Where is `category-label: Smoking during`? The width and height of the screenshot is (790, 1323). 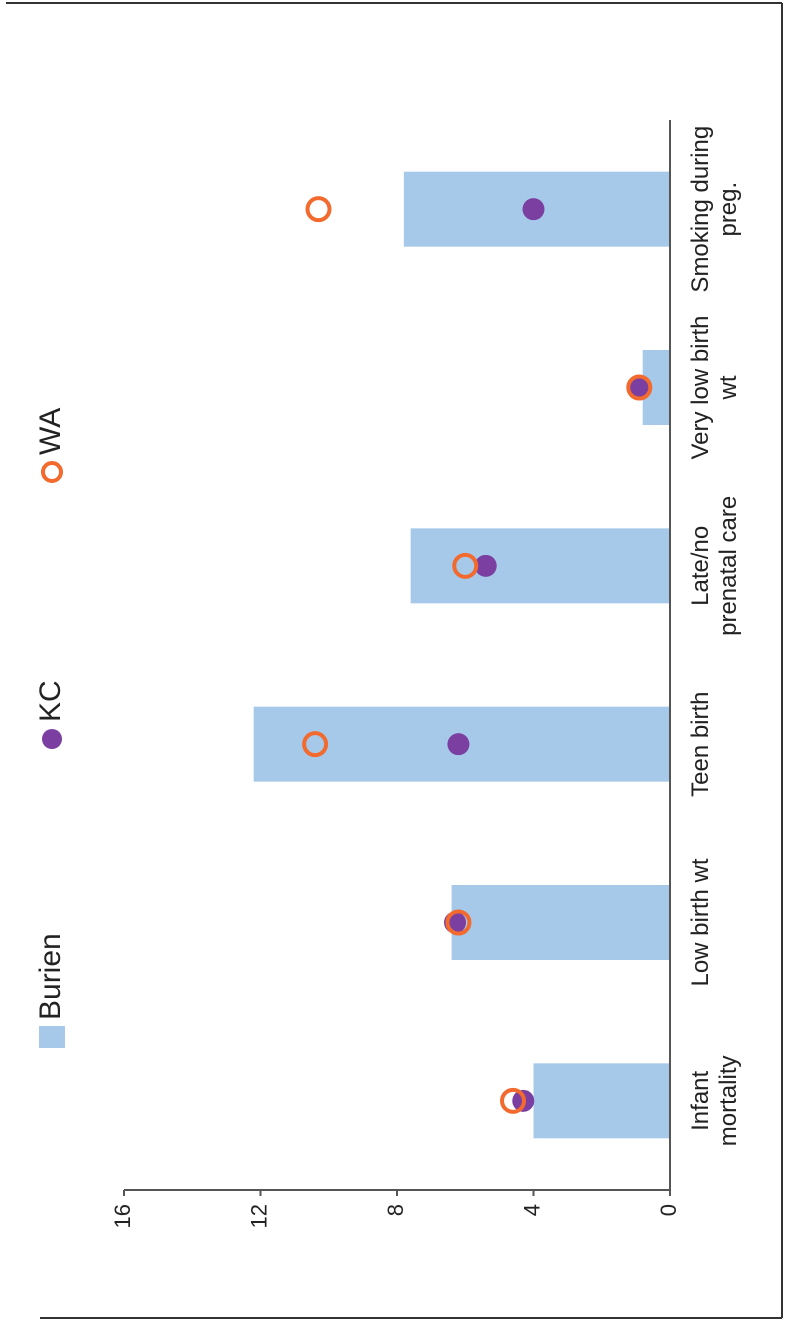 category-label: Smoking during is located at coordinates (700, 209).